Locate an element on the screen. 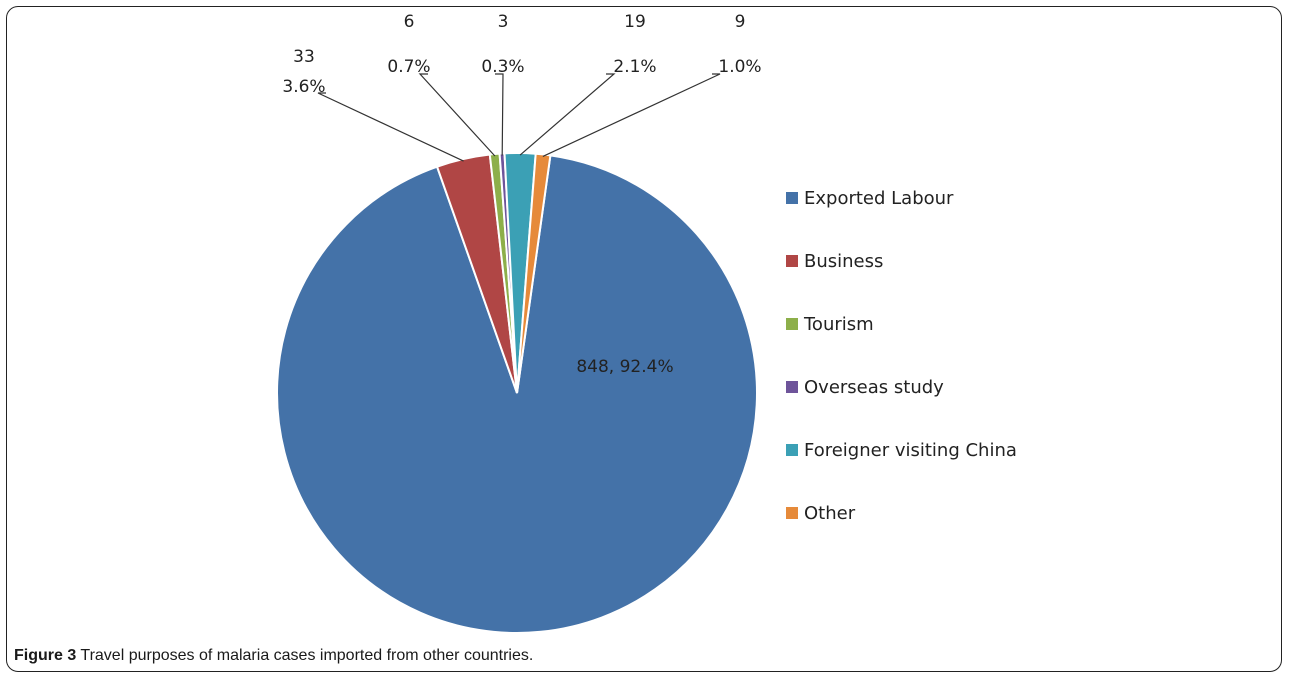 This screenshot has height=679, width=1290. legend-swatch-business is located at coordinates (792, 261).